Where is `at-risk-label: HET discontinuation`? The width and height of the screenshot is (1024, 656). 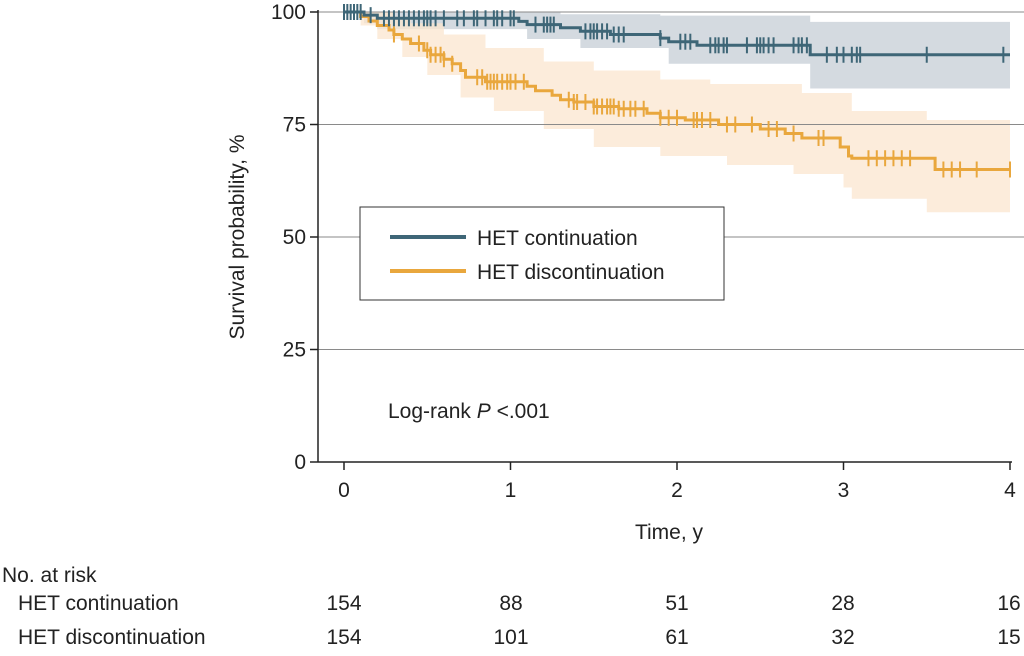 at-risk-label: HET discontinuation is located at coordinates (112, 637).